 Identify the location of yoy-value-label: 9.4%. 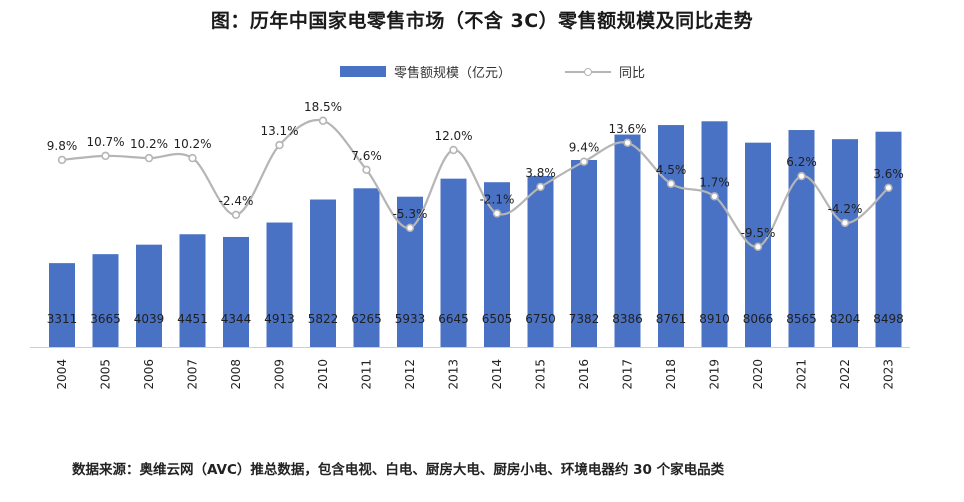
(584, 148).